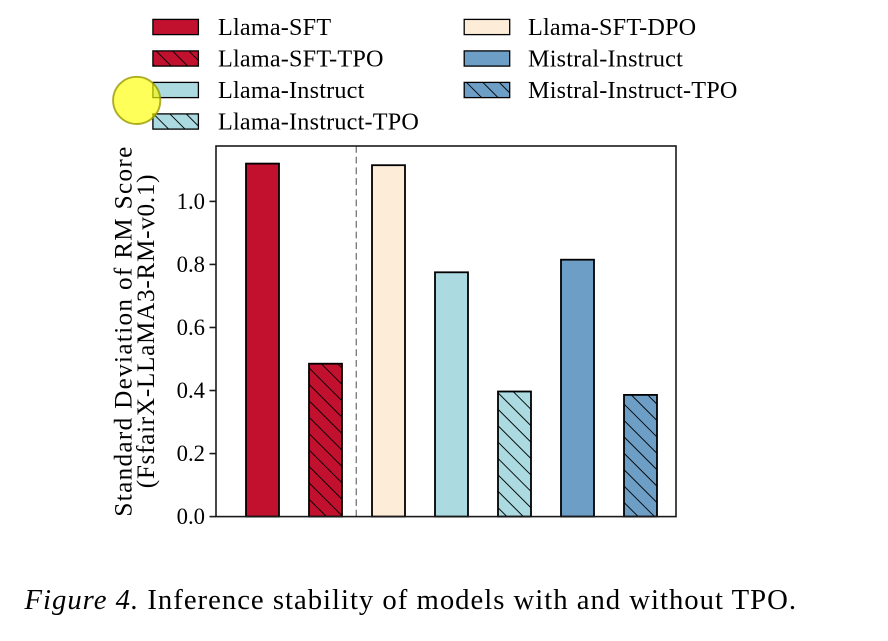 The width and height of the screenshot is (888, 641). What do you see at coordinates (318, 122) in the screenshot?
I see `svg-text: Llama-Instruct-TPO` at bounding box center [318, 122].